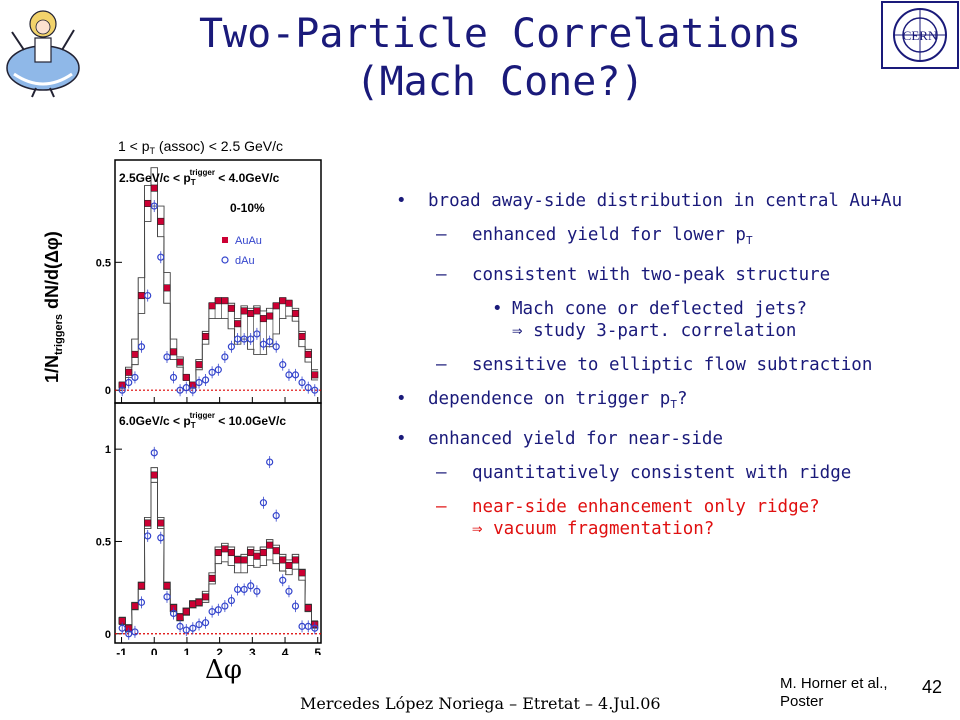  I want to click on y-axis-label: 1/Ntriggers dN/d(Δφ), so click(53, 307).